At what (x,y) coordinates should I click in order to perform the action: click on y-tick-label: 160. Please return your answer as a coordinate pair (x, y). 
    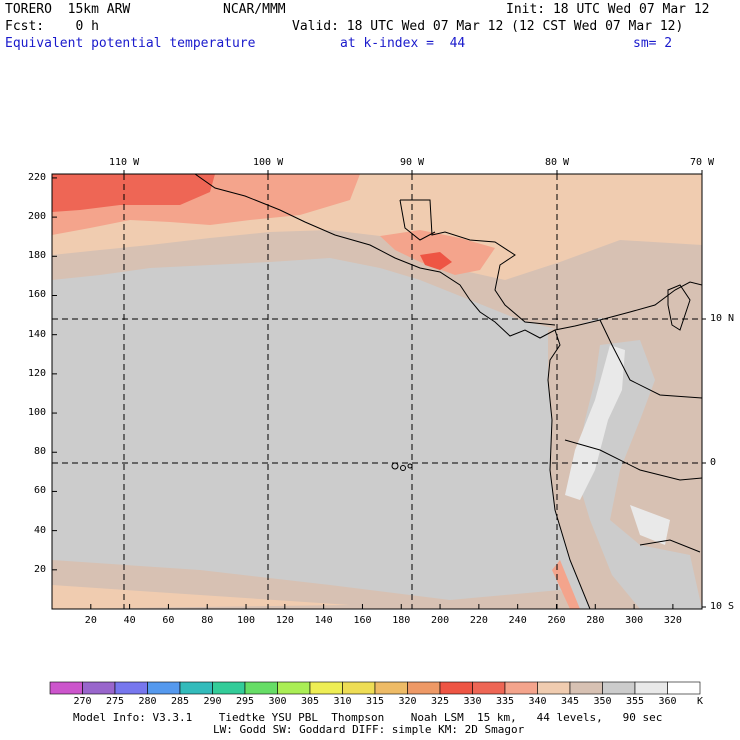
    Looking at the image, I should click on (37, 295).